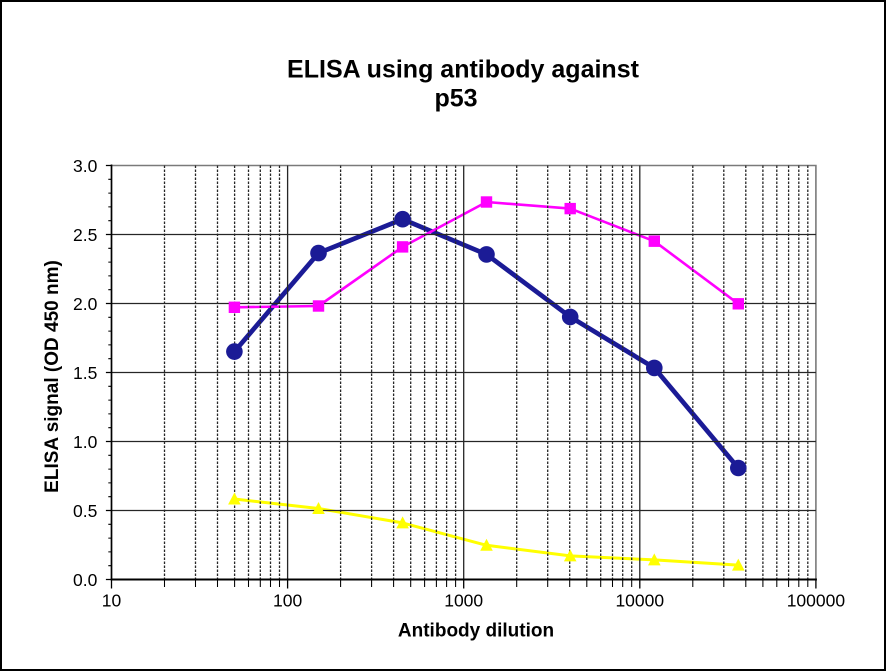 The image size is (886, 671). What do you see at coordinates (85, 235) in the screenshot?
I see `svg-text: 2.5` at bounding box center [85, 235].